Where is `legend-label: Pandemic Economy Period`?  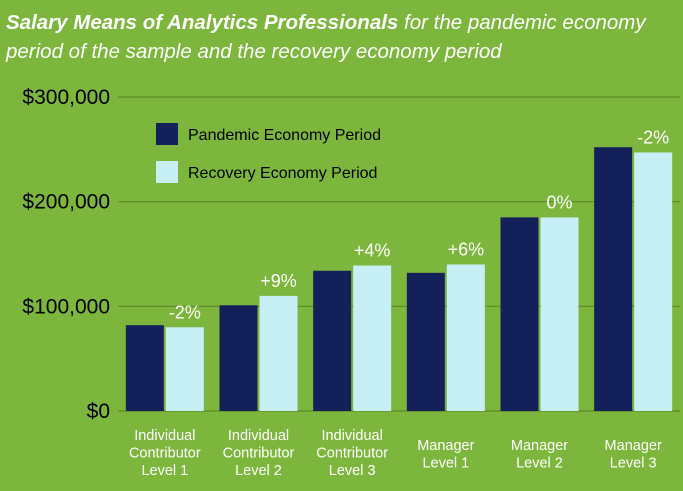 legend-label: Pandemic Economy Period is located at coordinates (284, 135).